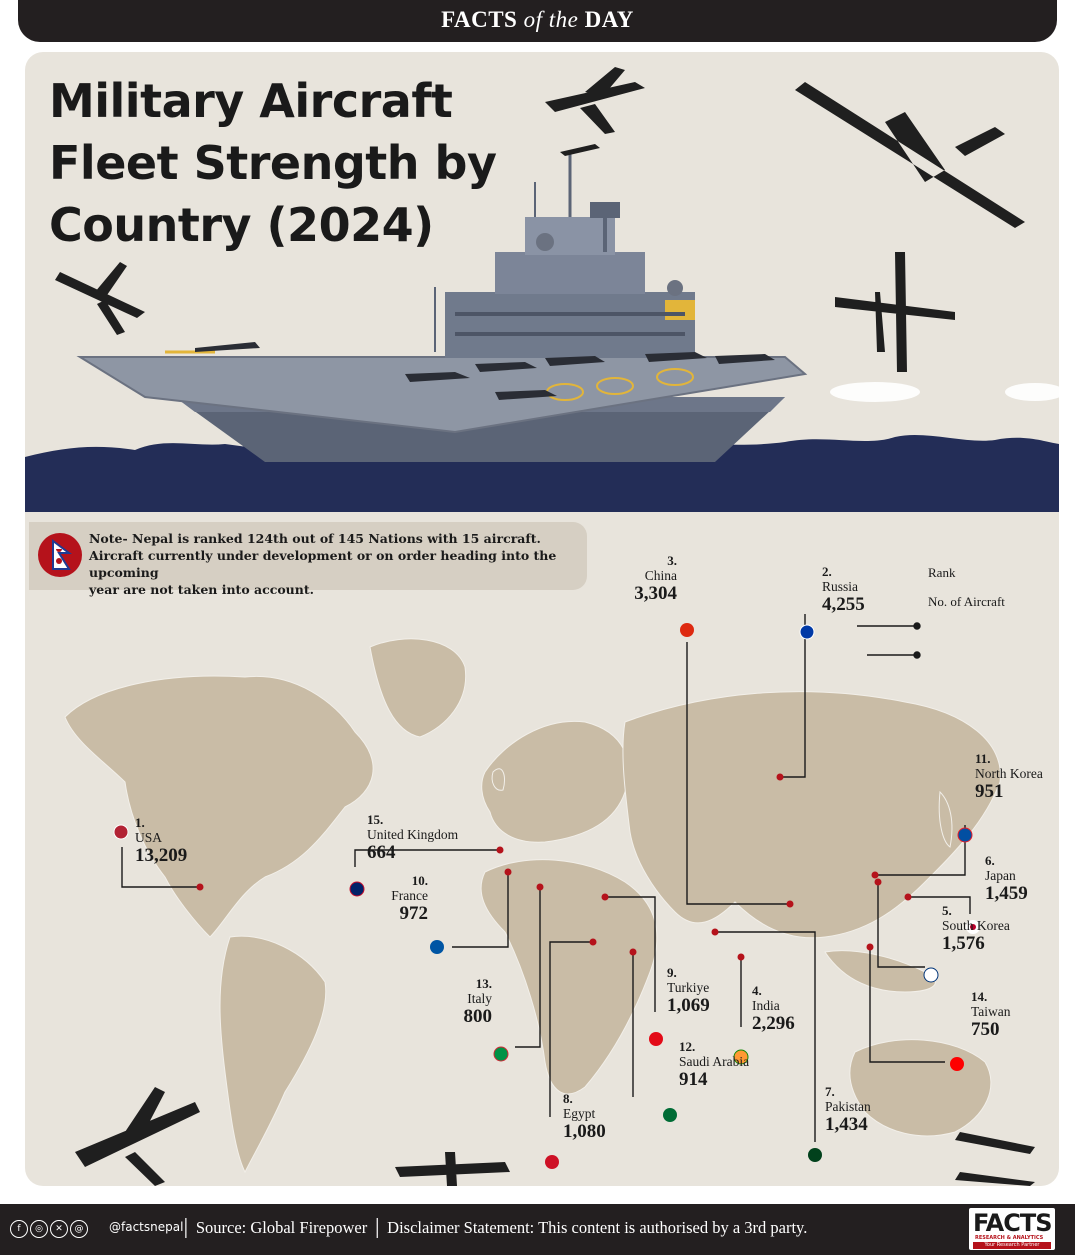 This screenshot has height=1255, width=1075. Describe the element at coordinates (688, 1005) in the screenshot. I see `count-turkiye: 1,069` at that location.